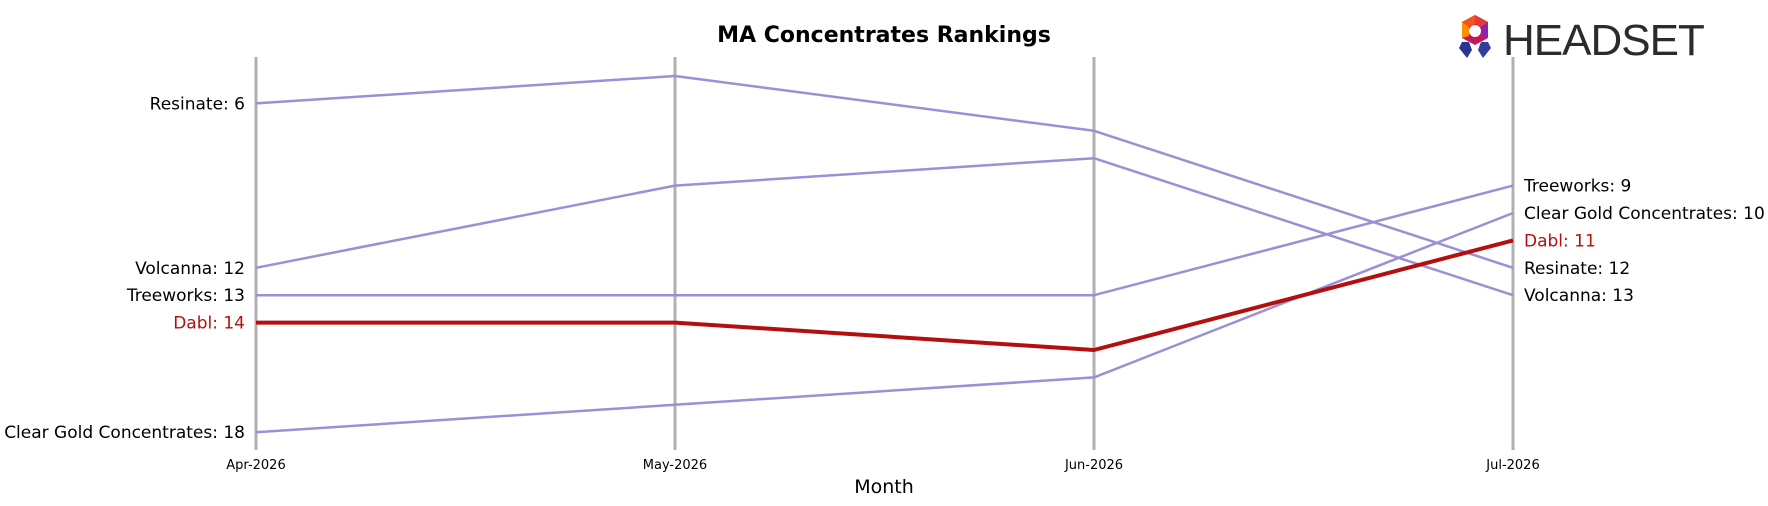 This screenshot has width=1768, height=506. What do you see at coordinates (675, 465) in the screenshot?
I see `x-tick-may-2026: May-2026` at bounding box center [675, 465].